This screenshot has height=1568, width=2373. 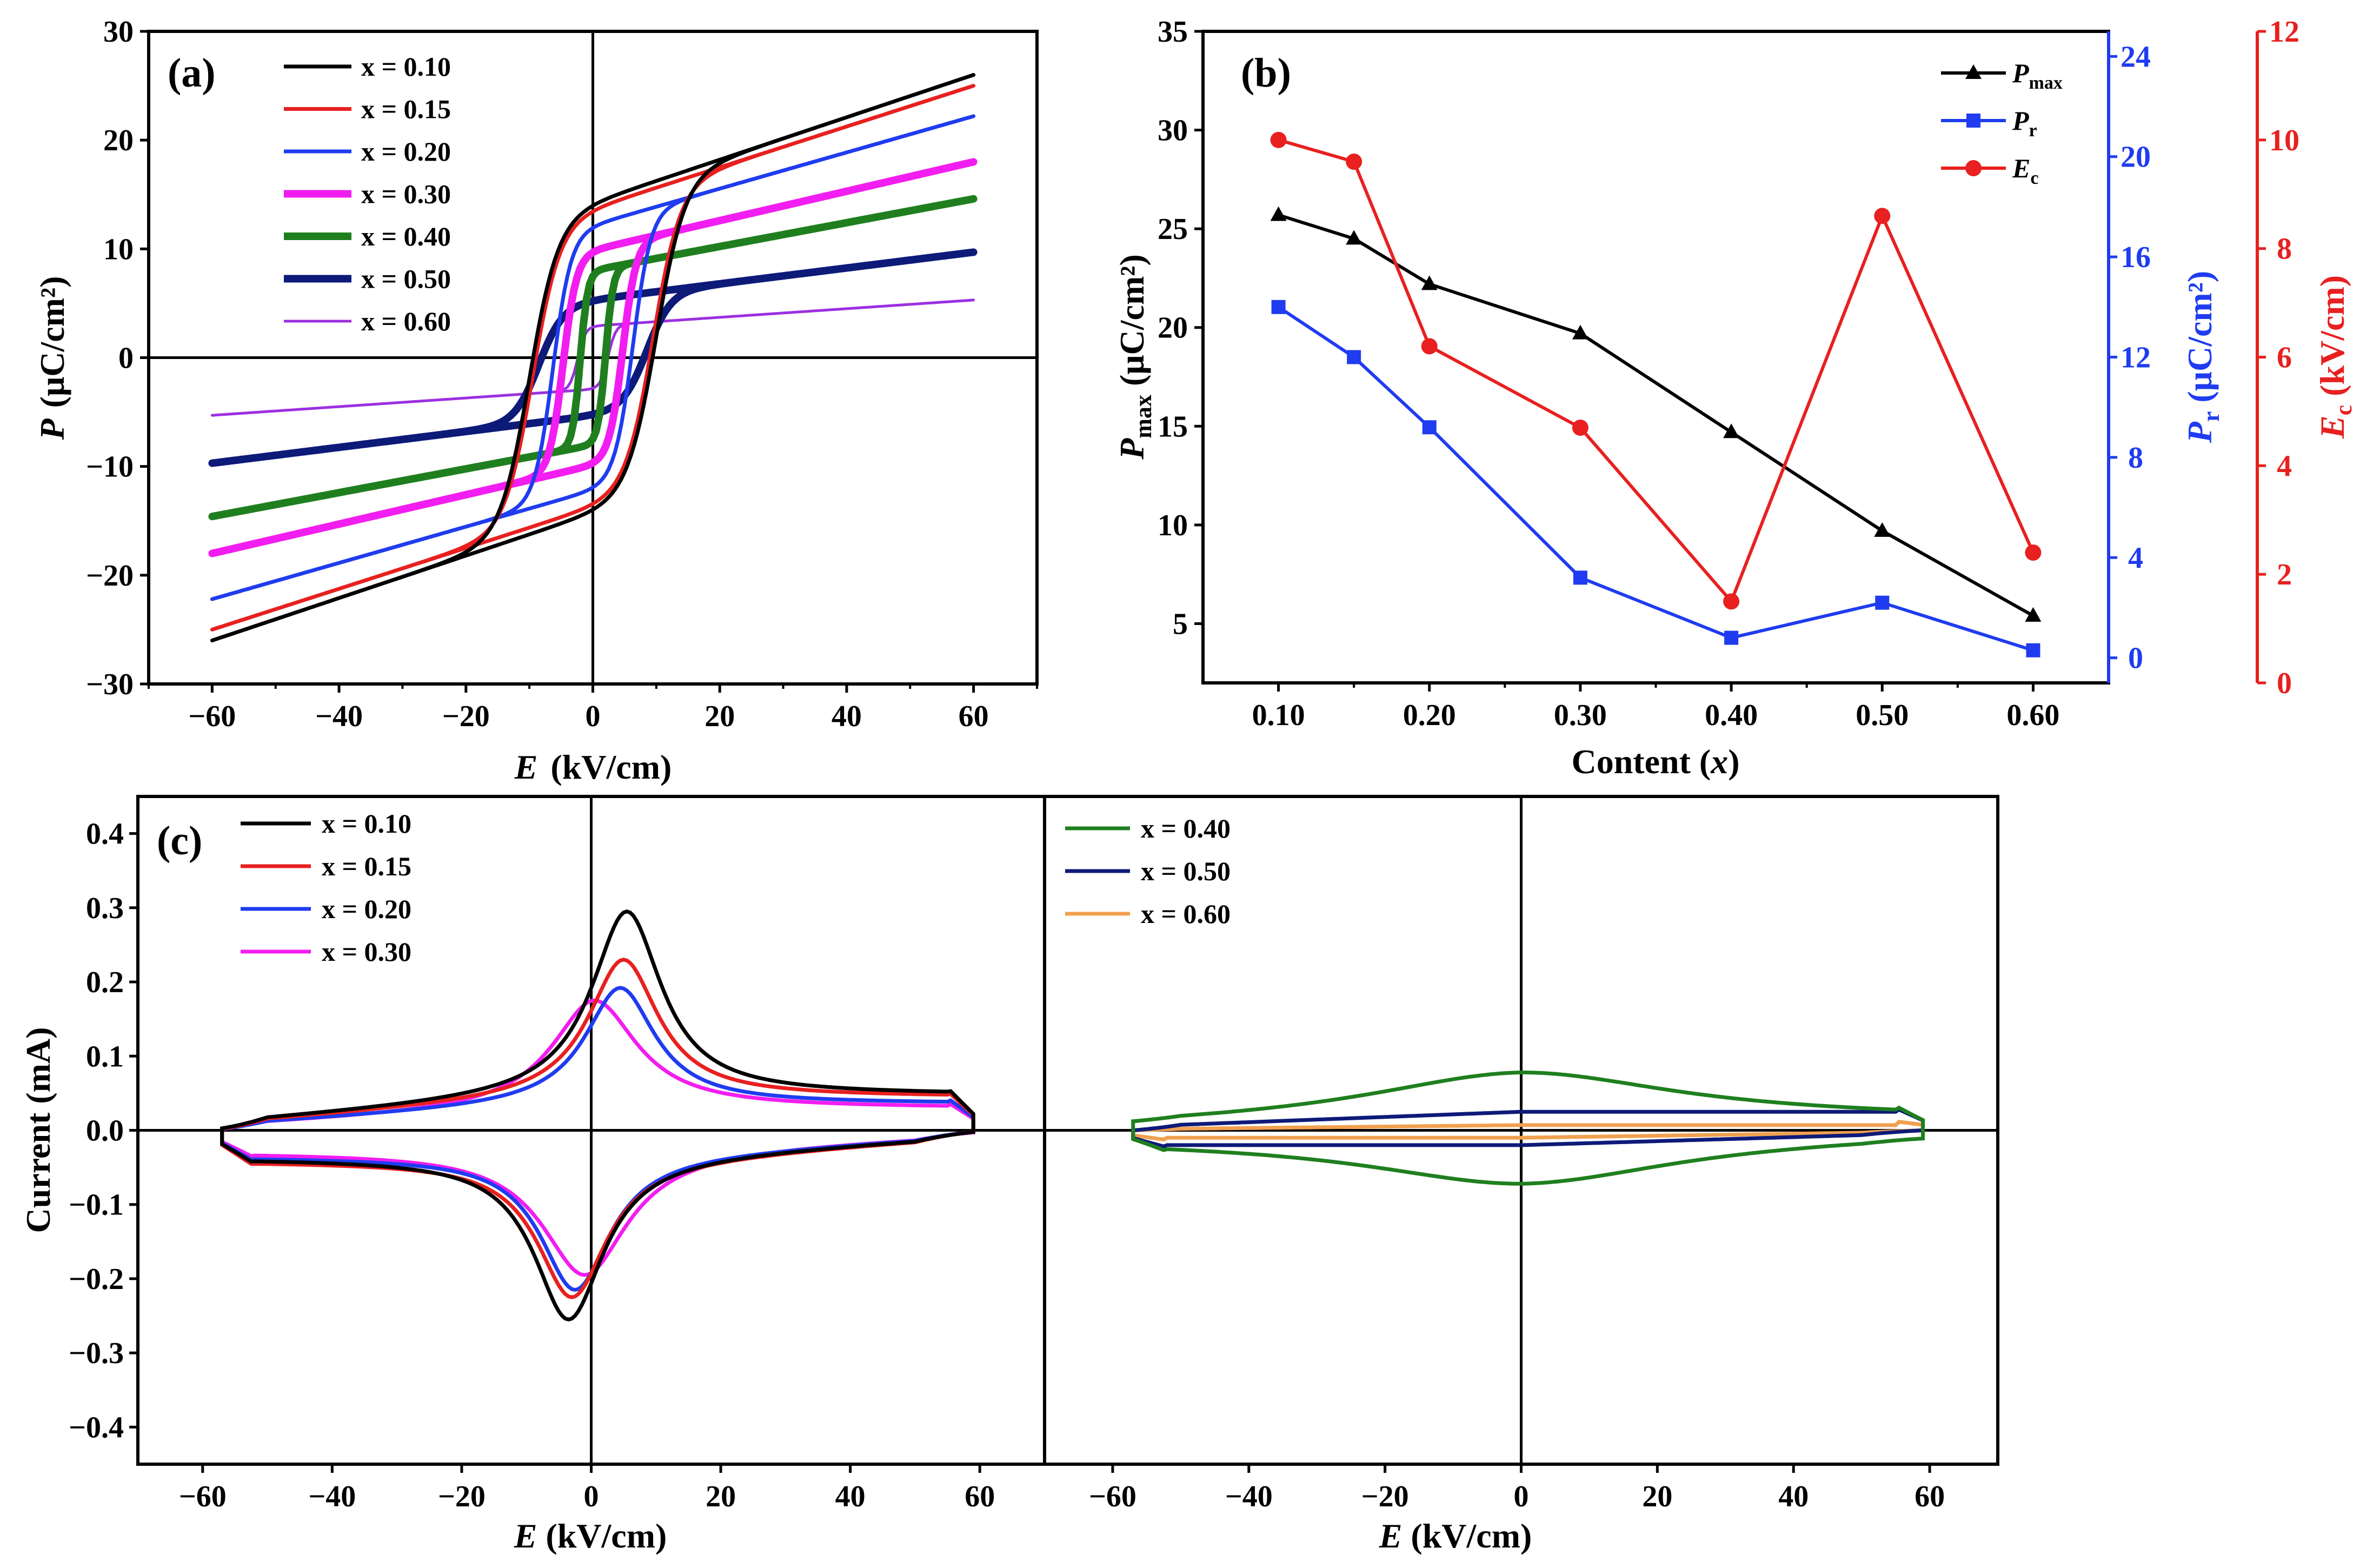 I want to click on panel-c-left-legend-label: x = 0.10, so click(x=366, y=823).